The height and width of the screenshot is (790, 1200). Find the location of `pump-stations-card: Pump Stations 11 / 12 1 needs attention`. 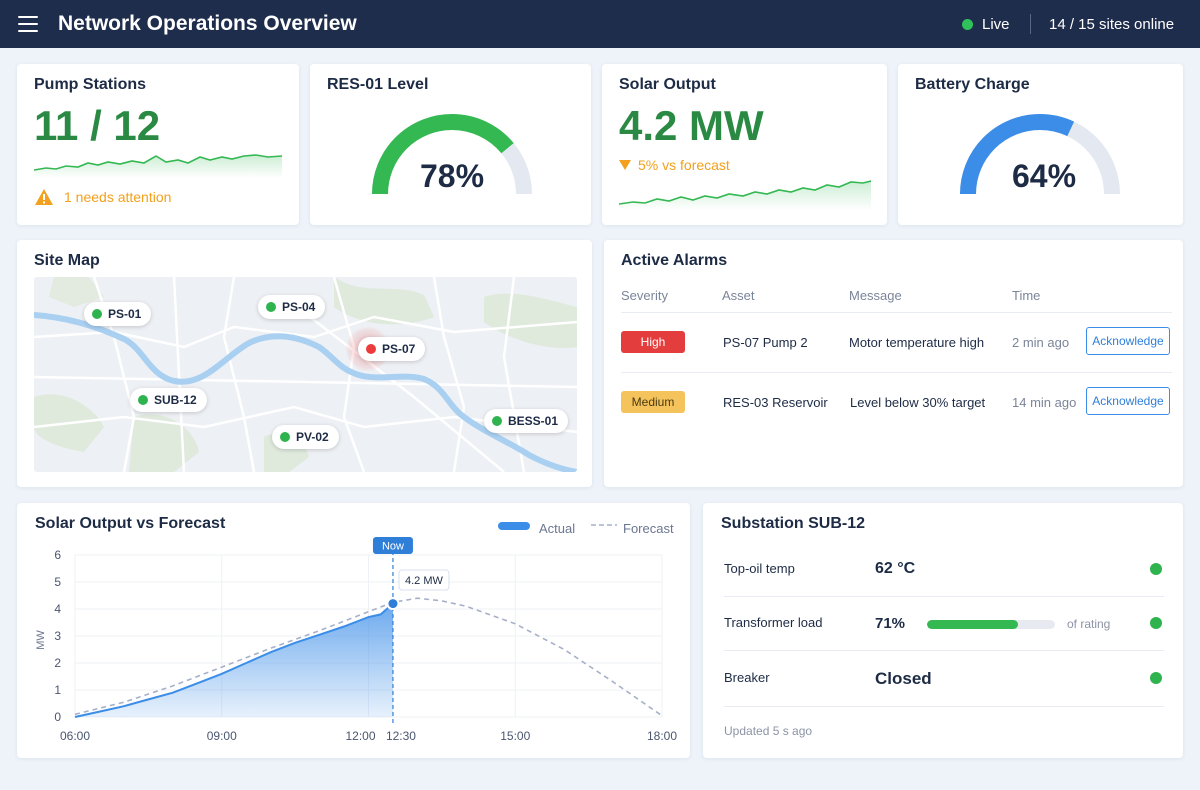

pump-stations-card: Pump Stations 11 / 12 1 needs attention is located at coordinates (158, 144).